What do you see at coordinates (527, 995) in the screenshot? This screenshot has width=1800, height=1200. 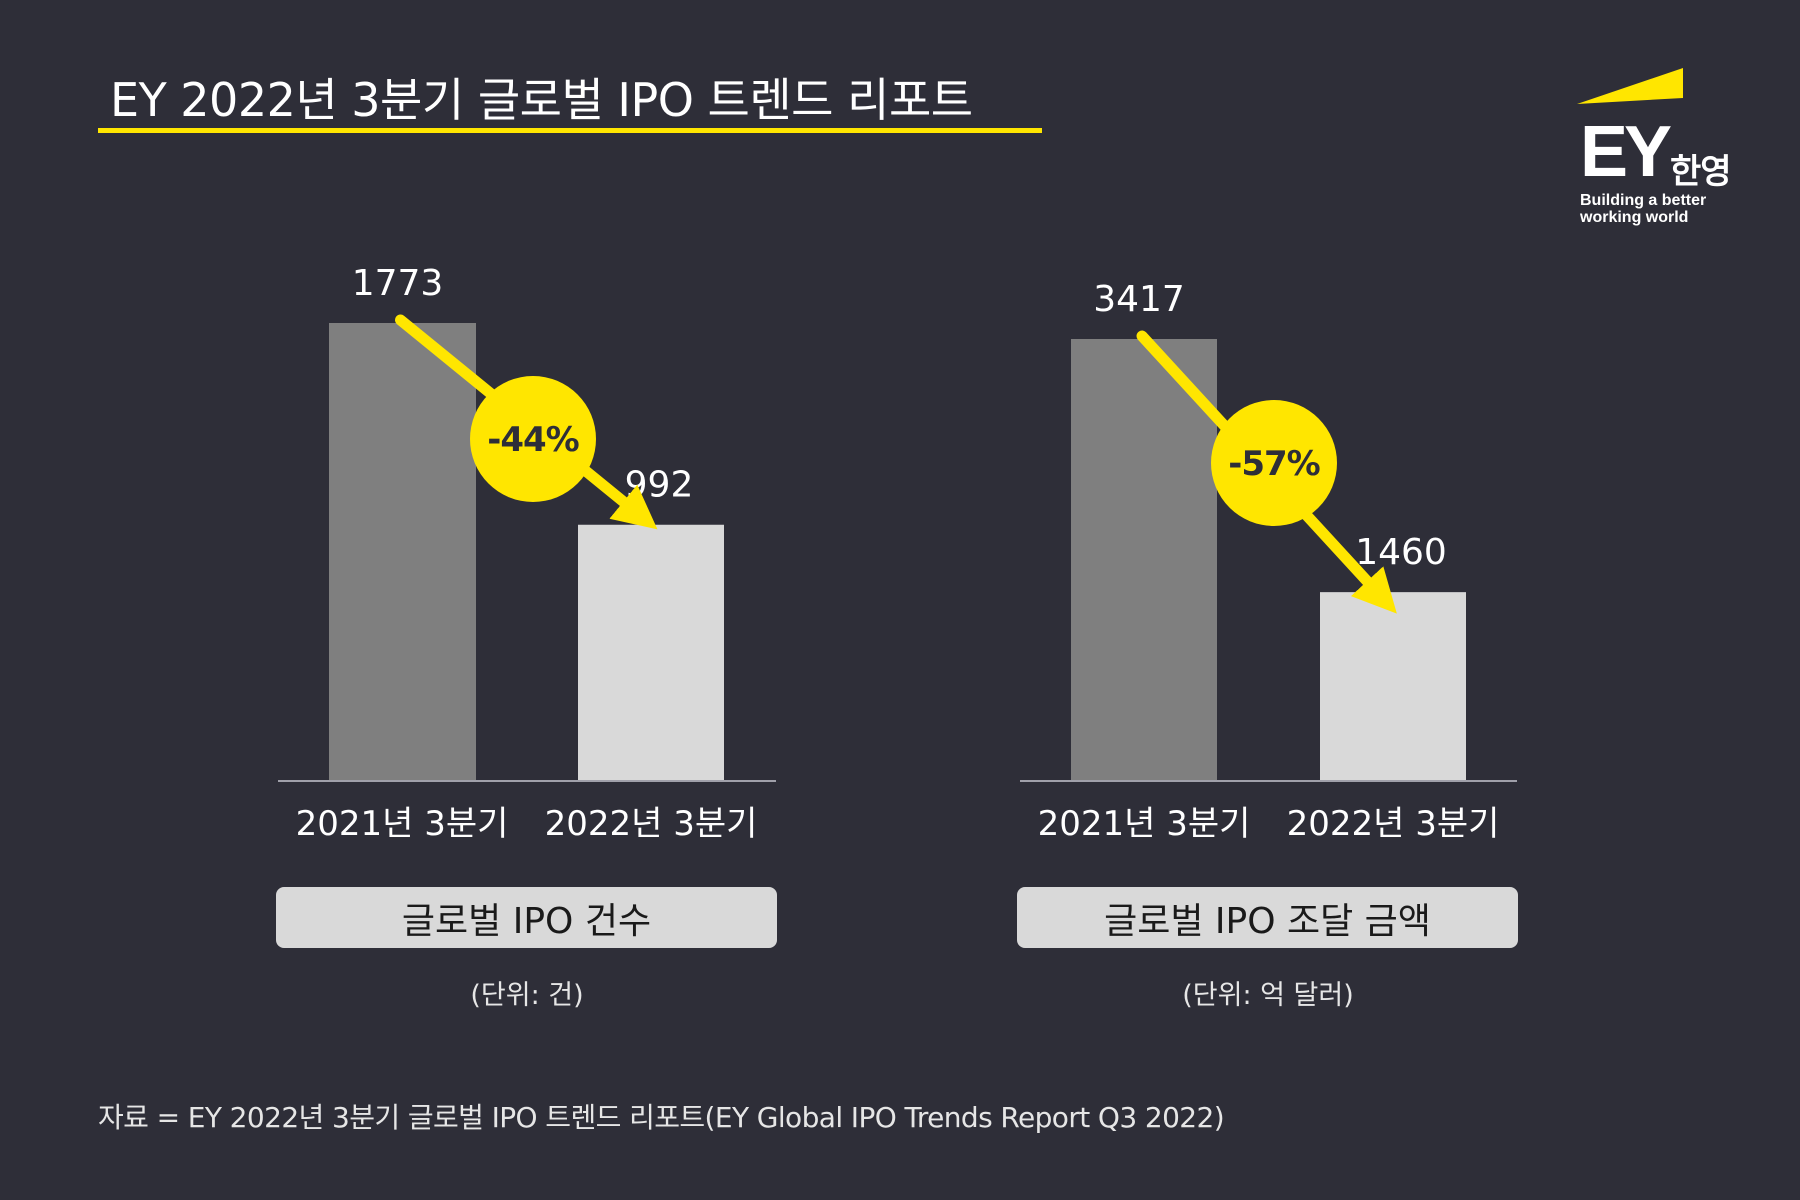 I see `chart1-unit-label: (단위: 건)` at bounding box center [527, 995].